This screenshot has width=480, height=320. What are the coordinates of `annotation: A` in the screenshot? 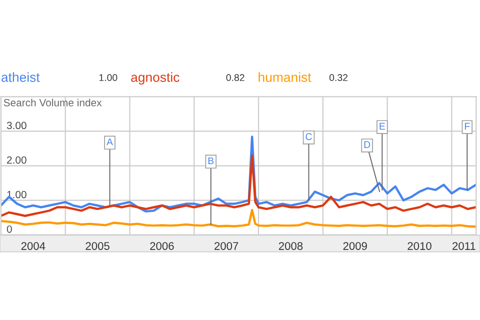 It's located at (109, 142).